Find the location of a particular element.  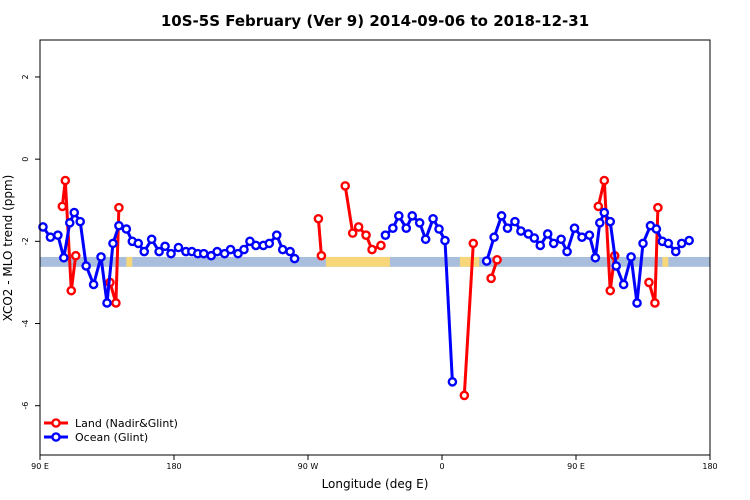

y-tick-label-2: -2 is located at coordinates (25, 241).